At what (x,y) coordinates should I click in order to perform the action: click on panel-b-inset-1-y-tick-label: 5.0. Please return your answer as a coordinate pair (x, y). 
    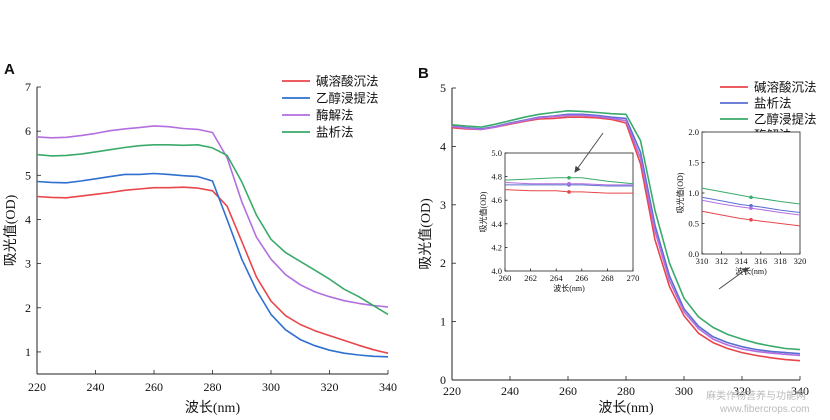
    Looking at the image, I should click on (496, 153).